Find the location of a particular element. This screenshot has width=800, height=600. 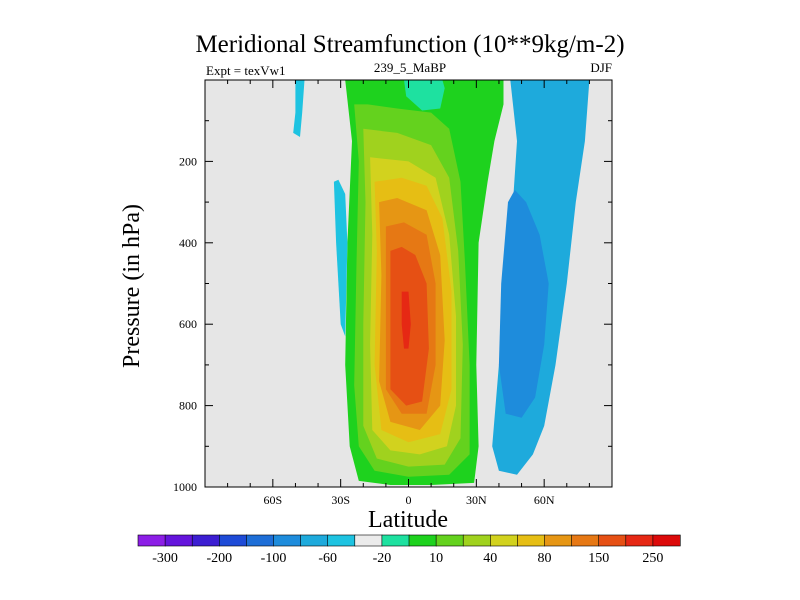

season-label: DJF is located at coordinates (601, 67).